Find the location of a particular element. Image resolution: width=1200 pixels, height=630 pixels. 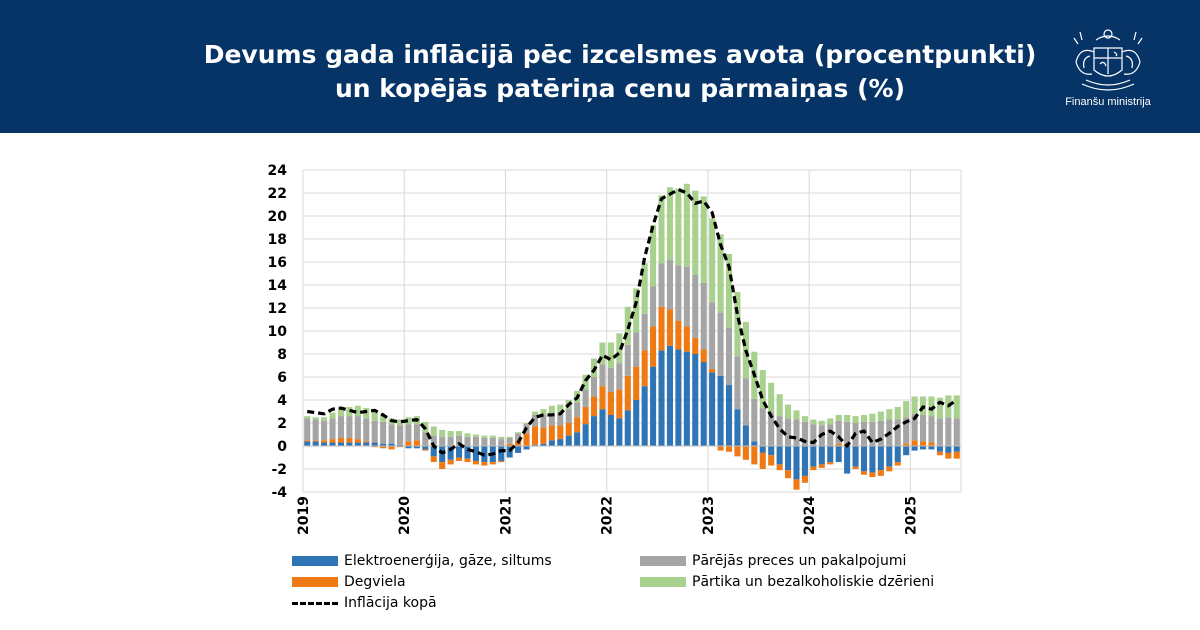

y-tick-label: 10 is located at coordinates (278, 332).